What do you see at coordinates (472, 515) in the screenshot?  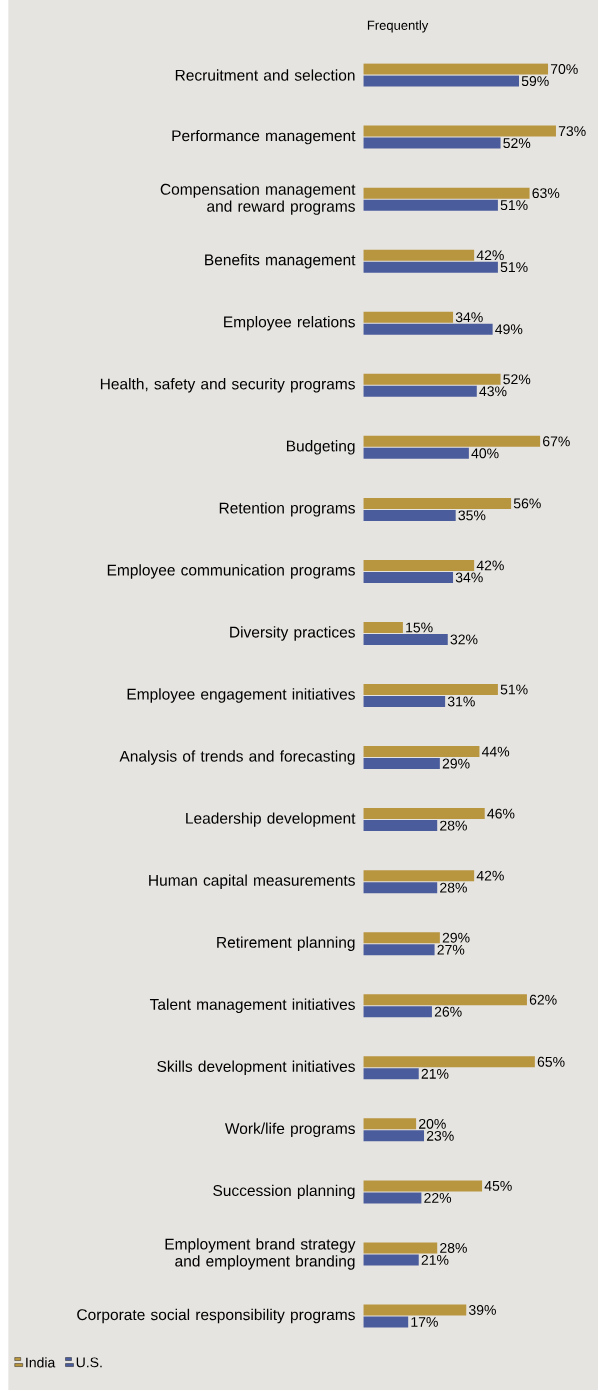 I see `data-label: 35%` at bounding box center [472, 515].